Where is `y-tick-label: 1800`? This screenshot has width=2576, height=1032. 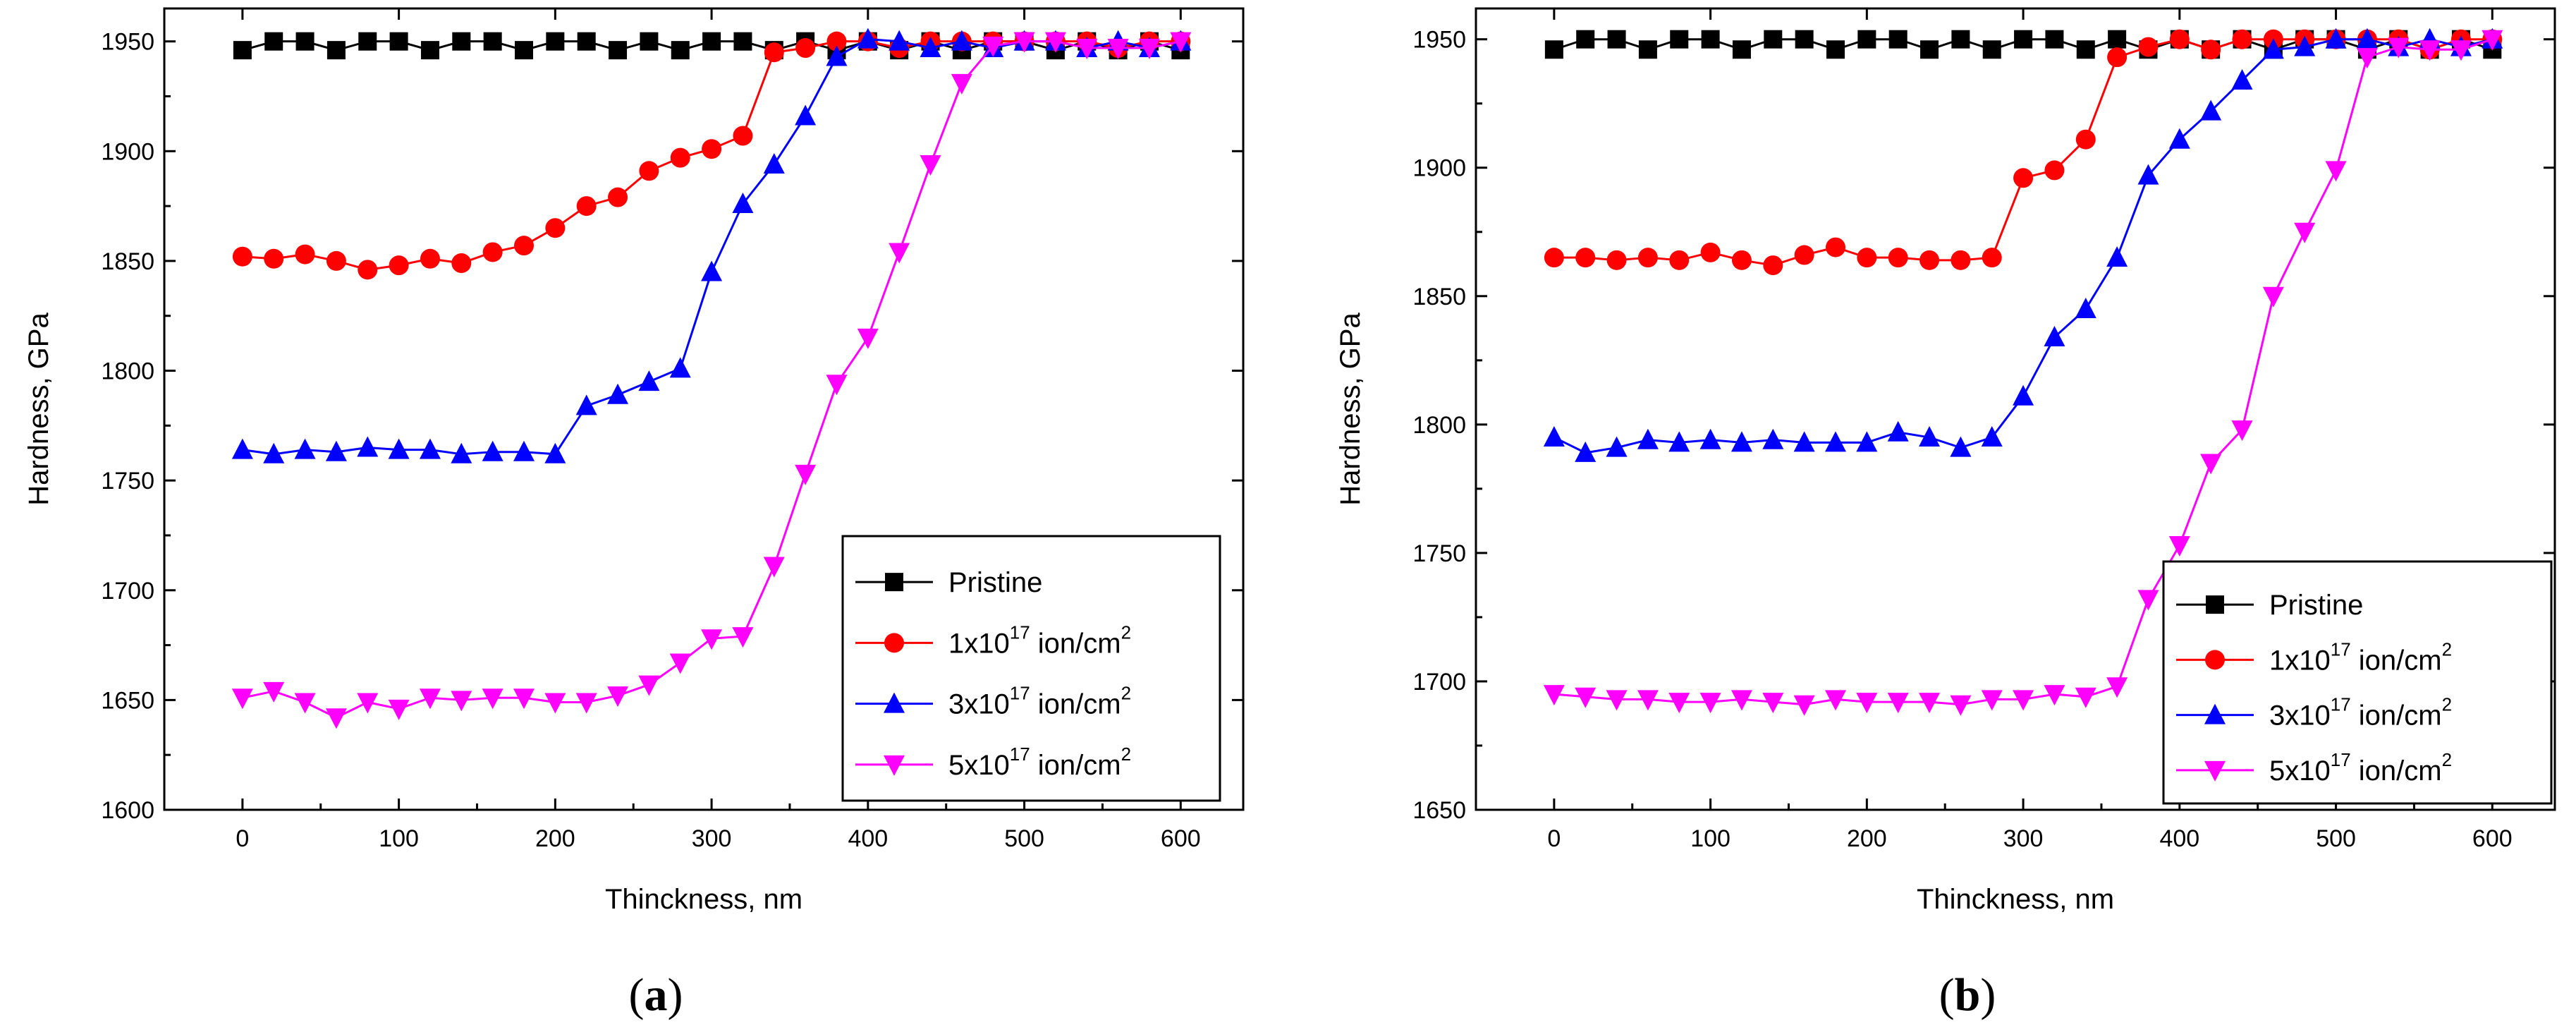
y-tick-label: 1800 is located at coordinates (1439, 425).